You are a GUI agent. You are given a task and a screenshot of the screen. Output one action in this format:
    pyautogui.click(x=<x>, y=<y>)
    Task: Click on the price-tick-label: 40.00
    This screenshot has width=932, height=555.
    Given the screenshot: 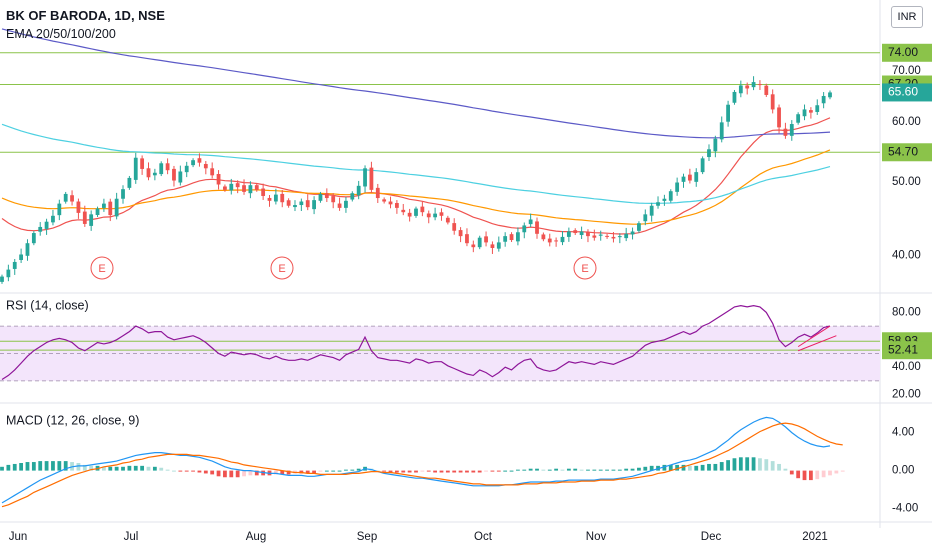 What is the action you would take?
    pyautogui.click(x=906, y=255)
    